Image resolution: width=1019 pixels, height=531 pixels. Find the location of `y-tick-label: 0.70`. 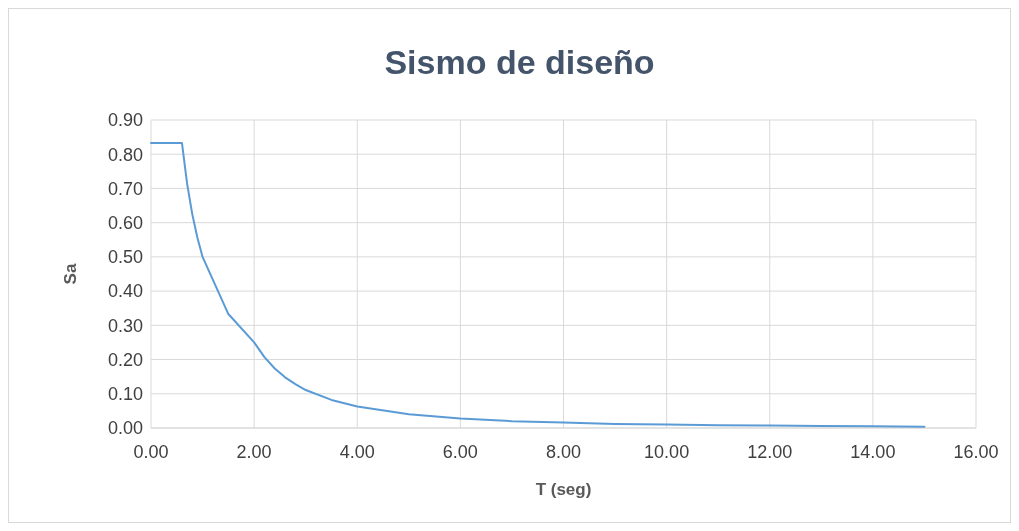

y-tick-label: 0.70 is located at coordinates (125, 188).